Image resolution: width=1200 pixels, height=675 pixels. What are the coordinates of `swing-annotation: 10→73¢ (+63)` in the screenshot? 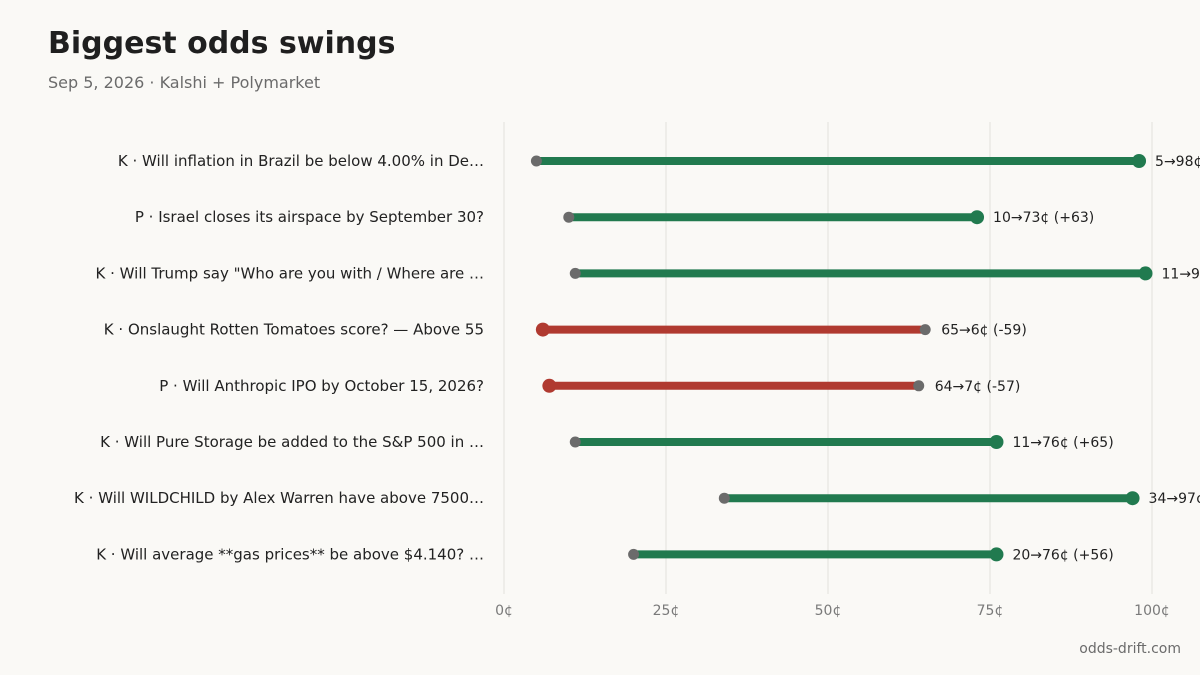 It's located at (1043, 218).